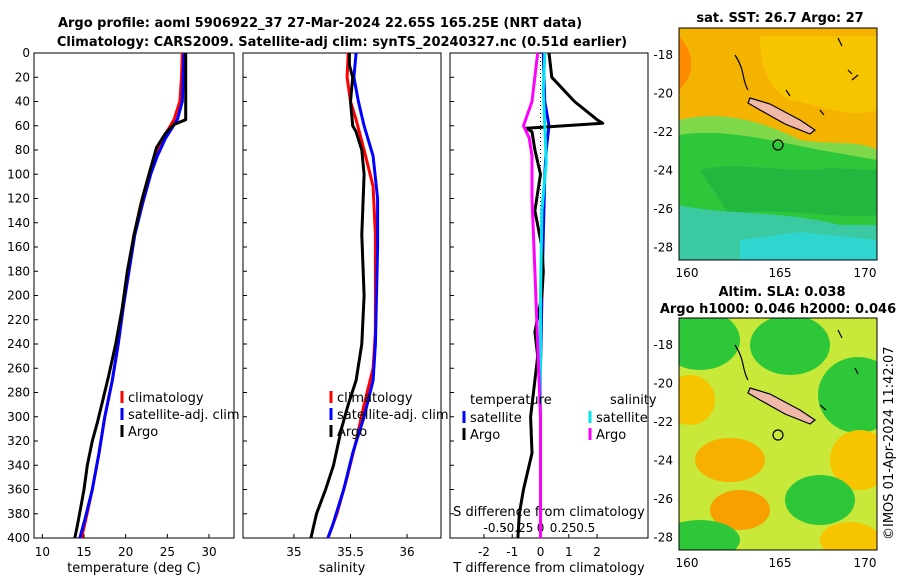  What do you see at coordinates (18, 490) in the screenshot?
I see `y-tick-label: 360` at bounding box center [18, 490].